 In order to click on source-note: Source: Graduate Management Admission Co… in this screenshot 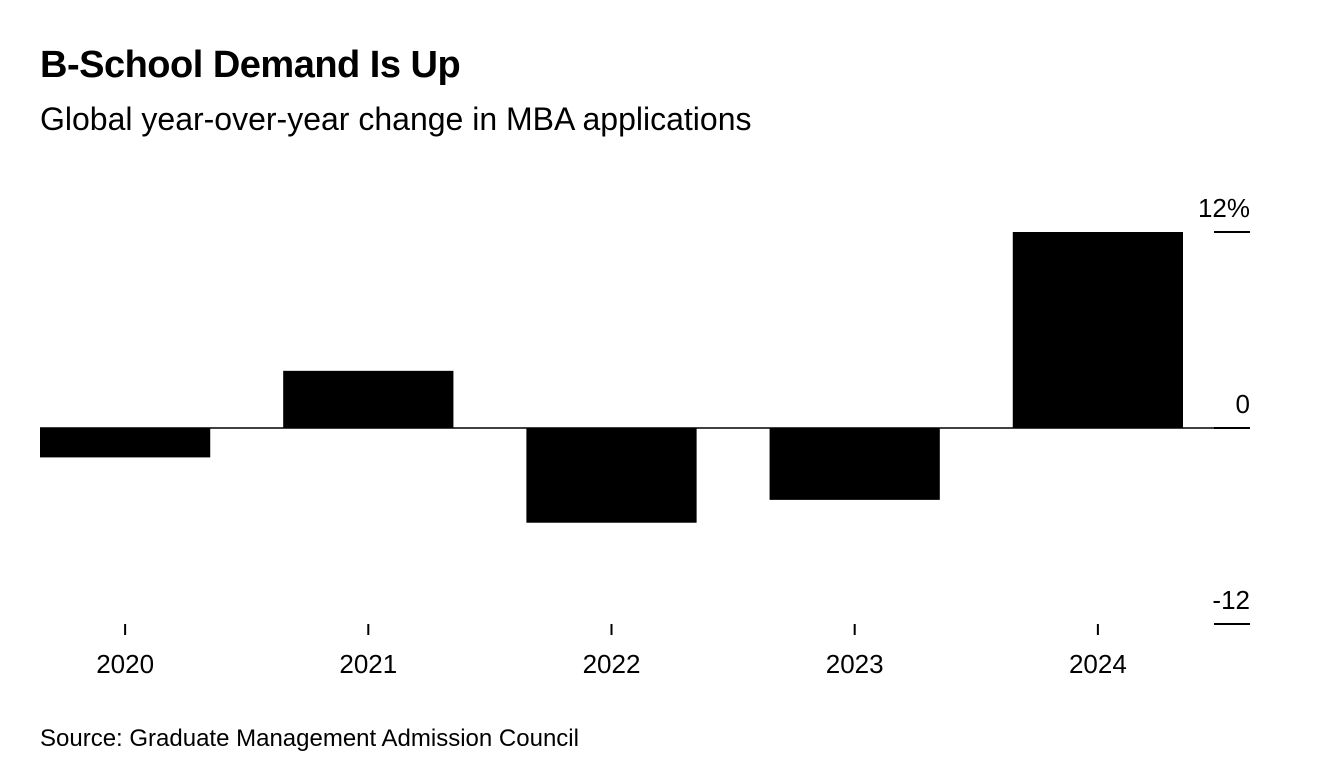, I will do `click(309, 738)`.